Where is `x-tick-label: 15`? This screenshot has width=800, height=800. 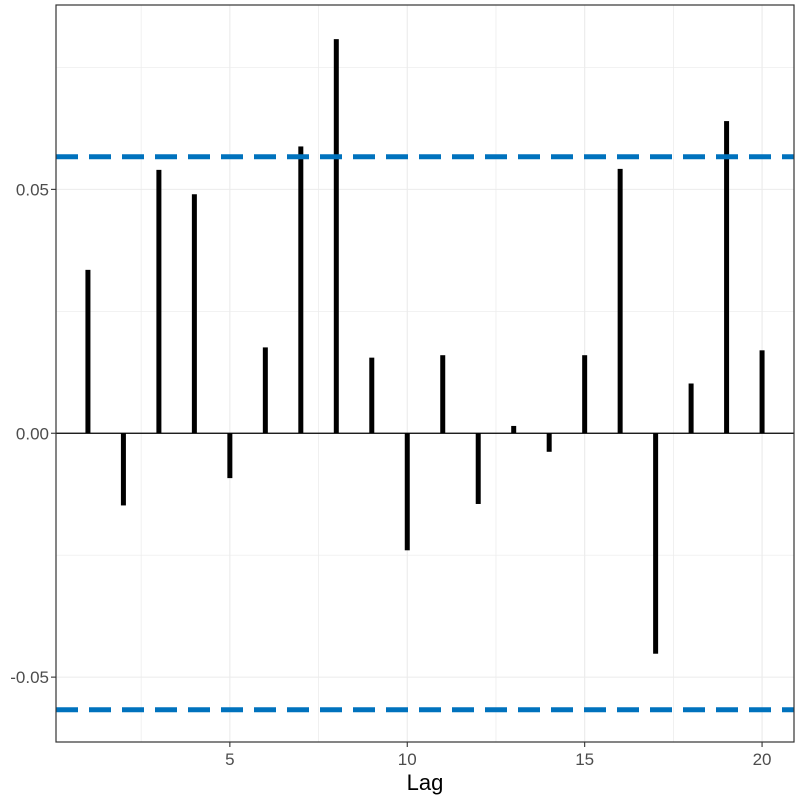
x-tick-label: 15 is located at coordinates (584, 759).